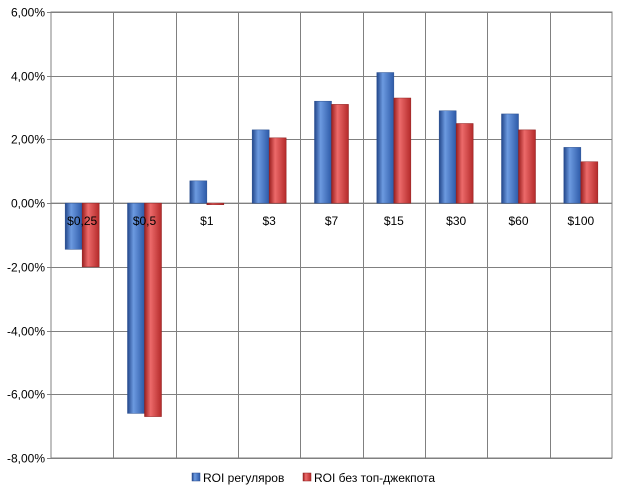 This screenshot has width=623, height=497. What do you see at coordinates (28, 77) in the screenshot?
I see `y-tick-label: 4,00%` at bounding box center [28, 77].